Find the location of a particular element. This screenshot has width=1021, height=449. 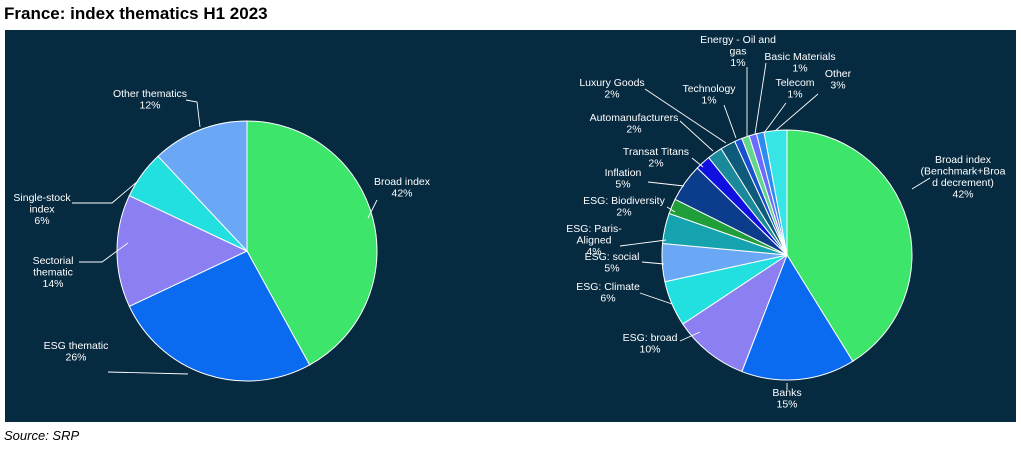

pie-slice-other-thematics is located at coordinates (202, 186).